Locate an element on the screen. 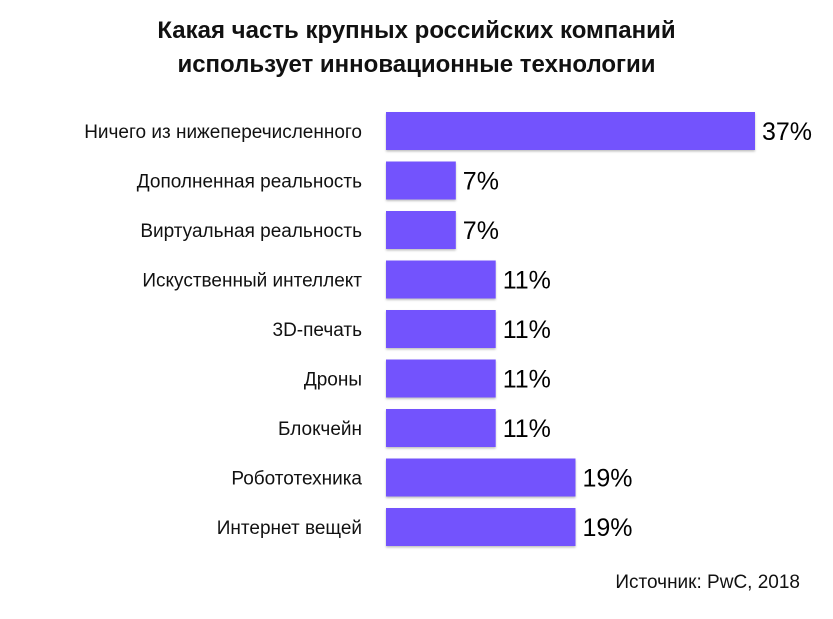 The height and width of the screenshot is (619, 833). category-label: 3D-печать is located at coordinates (318, 330).